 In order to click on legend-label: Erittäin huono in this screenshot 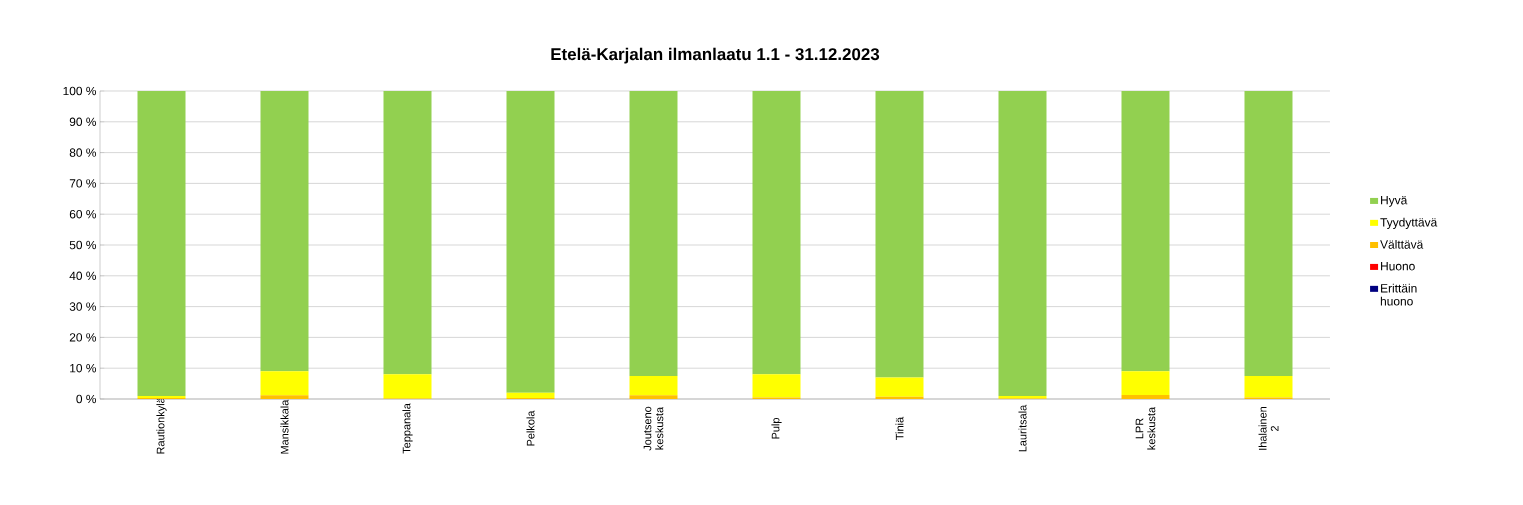, I will do `click(1398, 294)`.